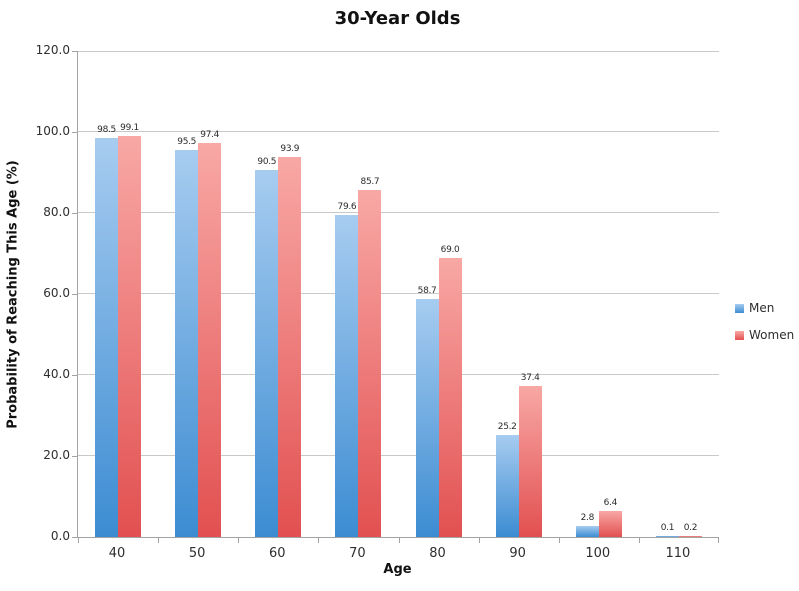 This screenshot has height=591, width=799. I want to click on x-tick-label: 100, so click(598, 553).